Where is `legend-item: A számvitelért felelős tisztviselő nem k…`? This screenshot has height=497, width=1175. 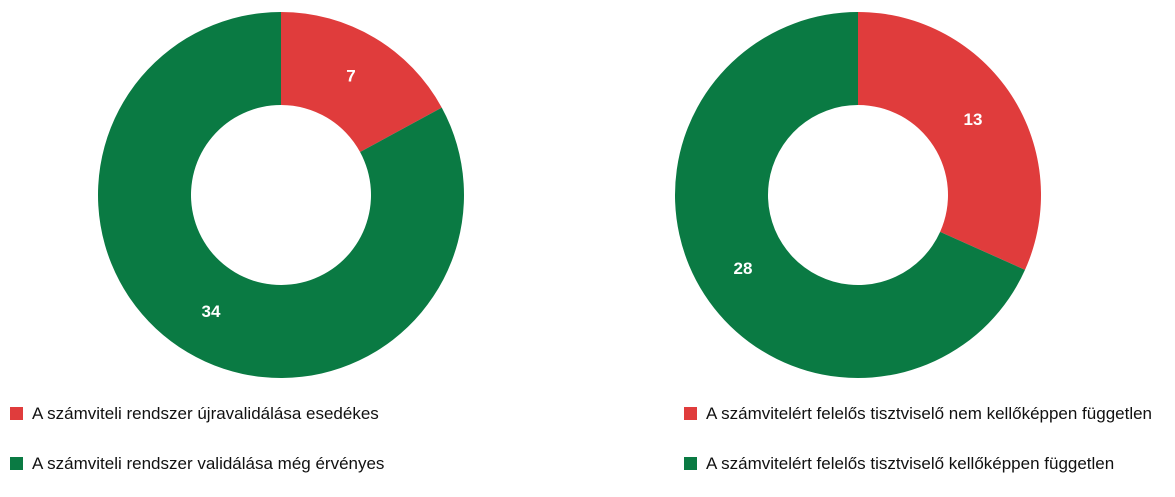
legend-item: A számvitelért felelős tisztviselő nem k… is located at coordinates (929, 413).